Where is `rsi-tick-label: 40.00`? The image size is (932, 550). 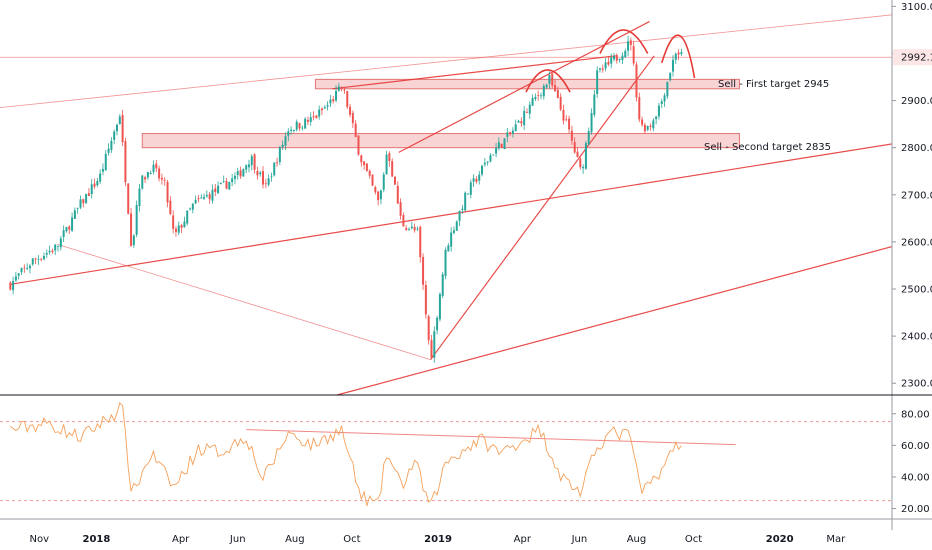
rsi-tick-label: 40.00 is located at coordinates (915, 477).